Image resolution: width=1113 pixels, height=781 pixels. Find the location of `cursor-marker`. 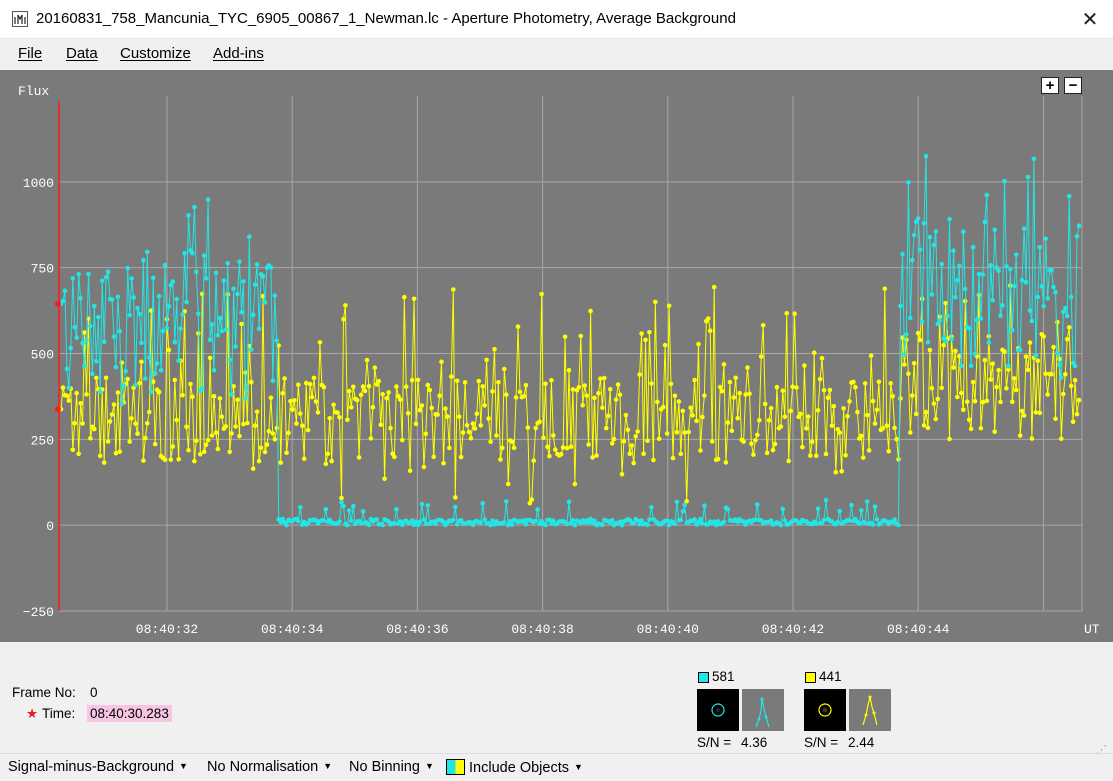

cursor-marker is located at coordinates (58, 409).